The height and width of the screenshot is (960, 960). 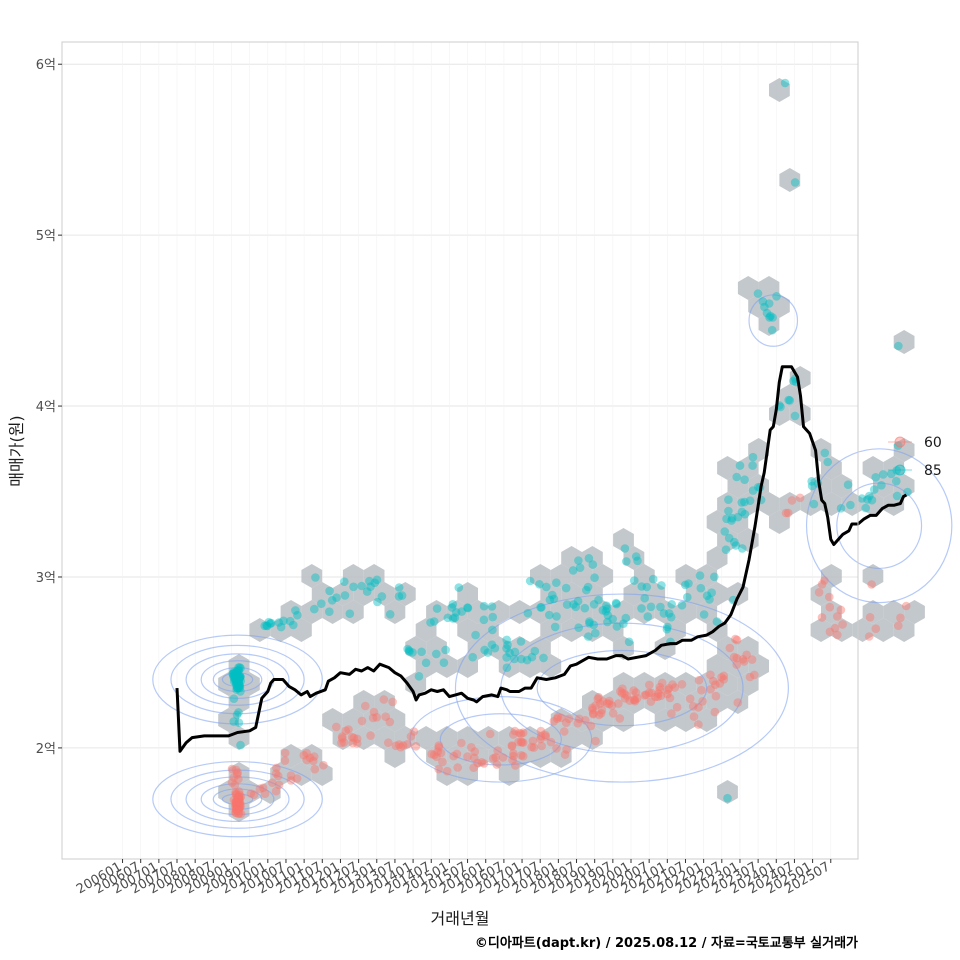 I want to click on legend-label-85: 85, so click(x=933, y=471).